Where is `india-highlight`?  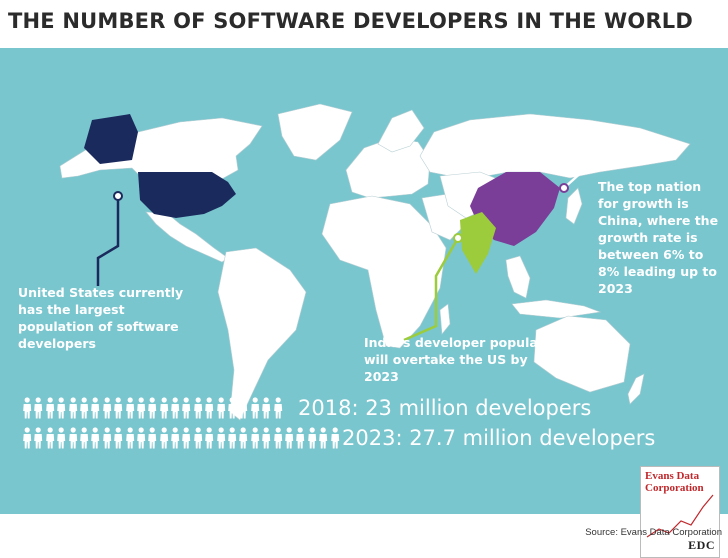 india-highlight is located at coordinates (478, 243).